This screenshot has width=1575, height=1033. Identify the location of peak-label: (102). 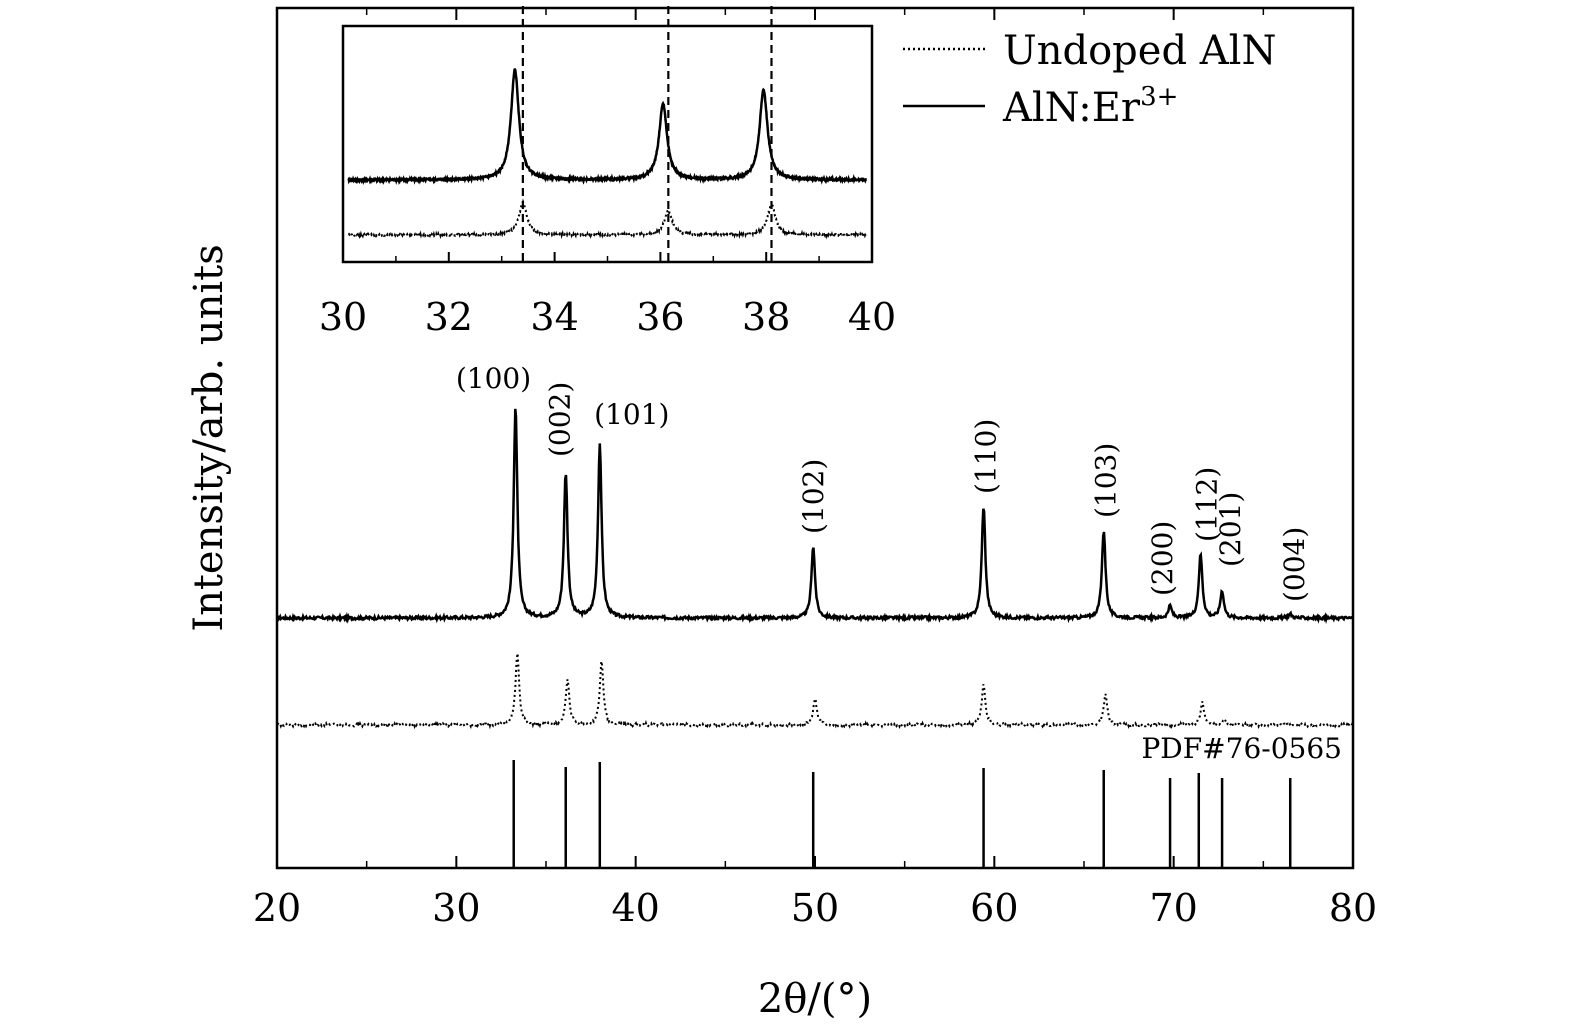
(813, 496).